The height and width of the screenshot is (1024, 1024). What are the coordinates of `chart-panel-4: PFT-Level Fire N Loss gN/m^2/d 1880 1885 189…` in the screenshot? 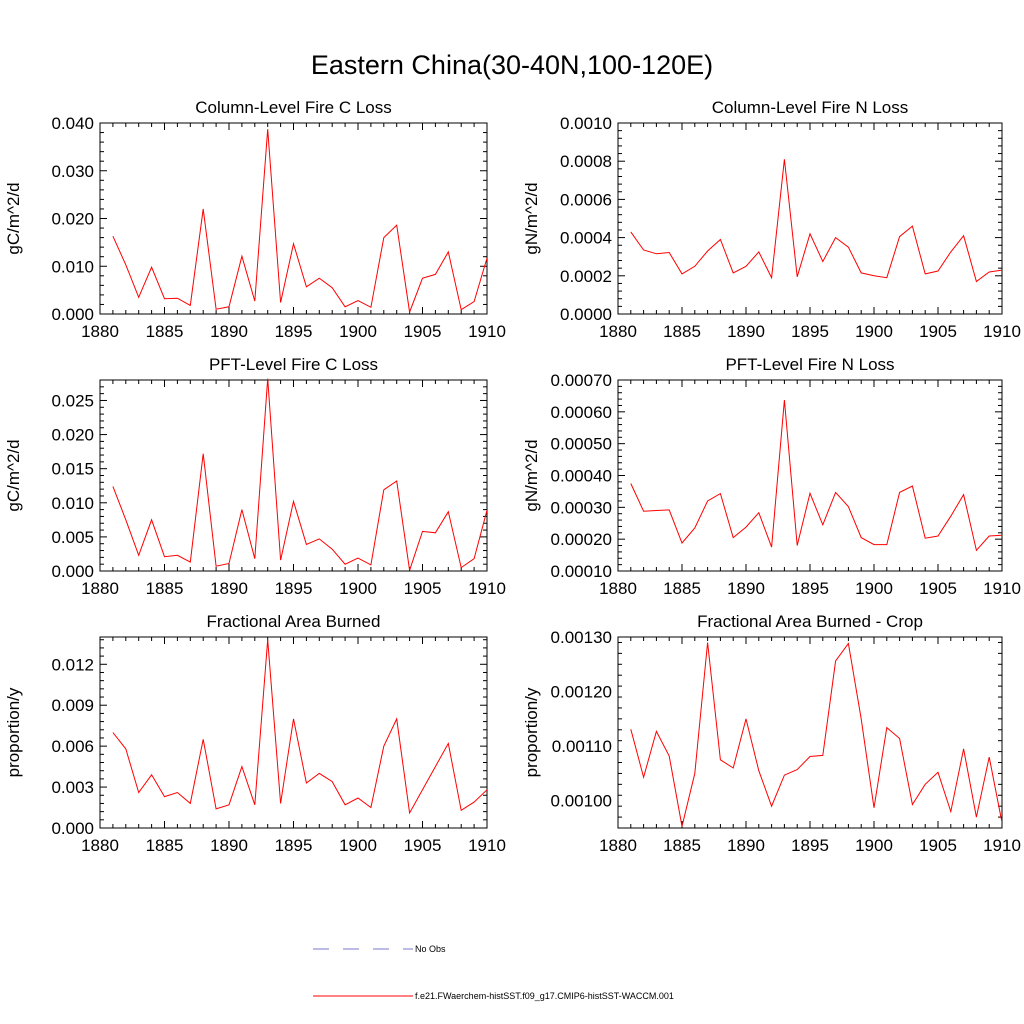 It's located at (771, 476).